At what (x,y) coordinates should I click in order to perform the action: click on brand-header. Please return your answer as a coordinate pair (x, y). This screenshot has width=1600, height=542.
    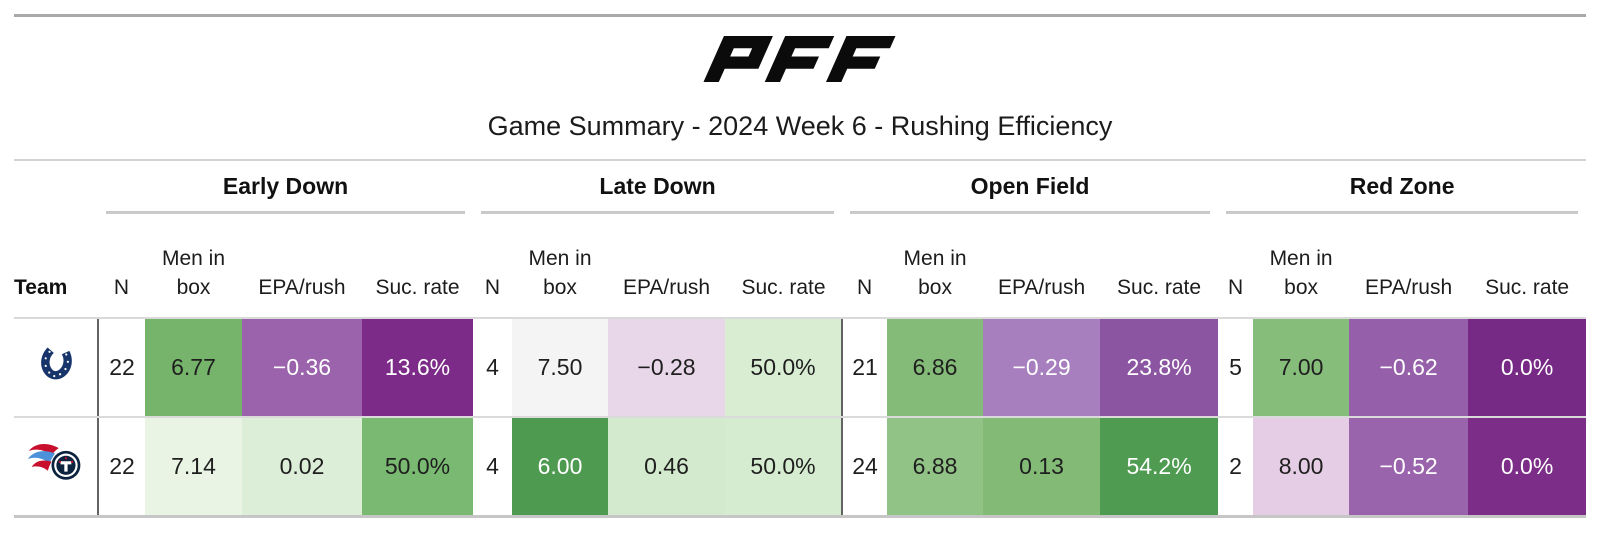
    Looking at the image, I should click on (800, 59).